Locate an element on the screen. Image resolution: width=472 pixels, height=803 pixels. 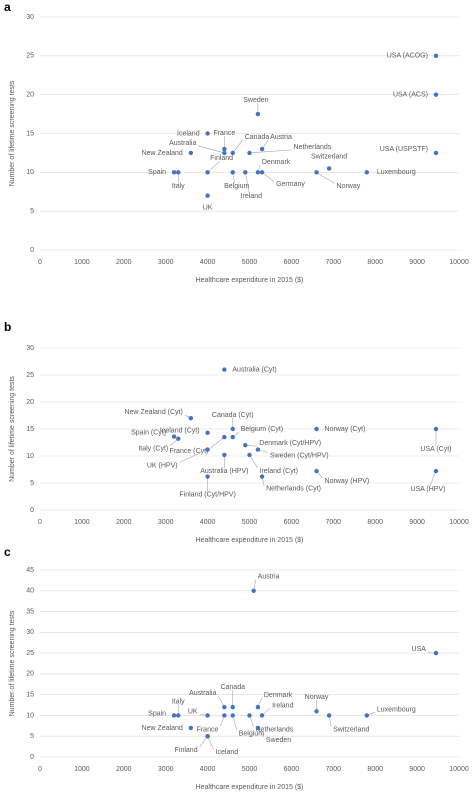
x-tick-label: 0 is located at coordinates (40, 769).